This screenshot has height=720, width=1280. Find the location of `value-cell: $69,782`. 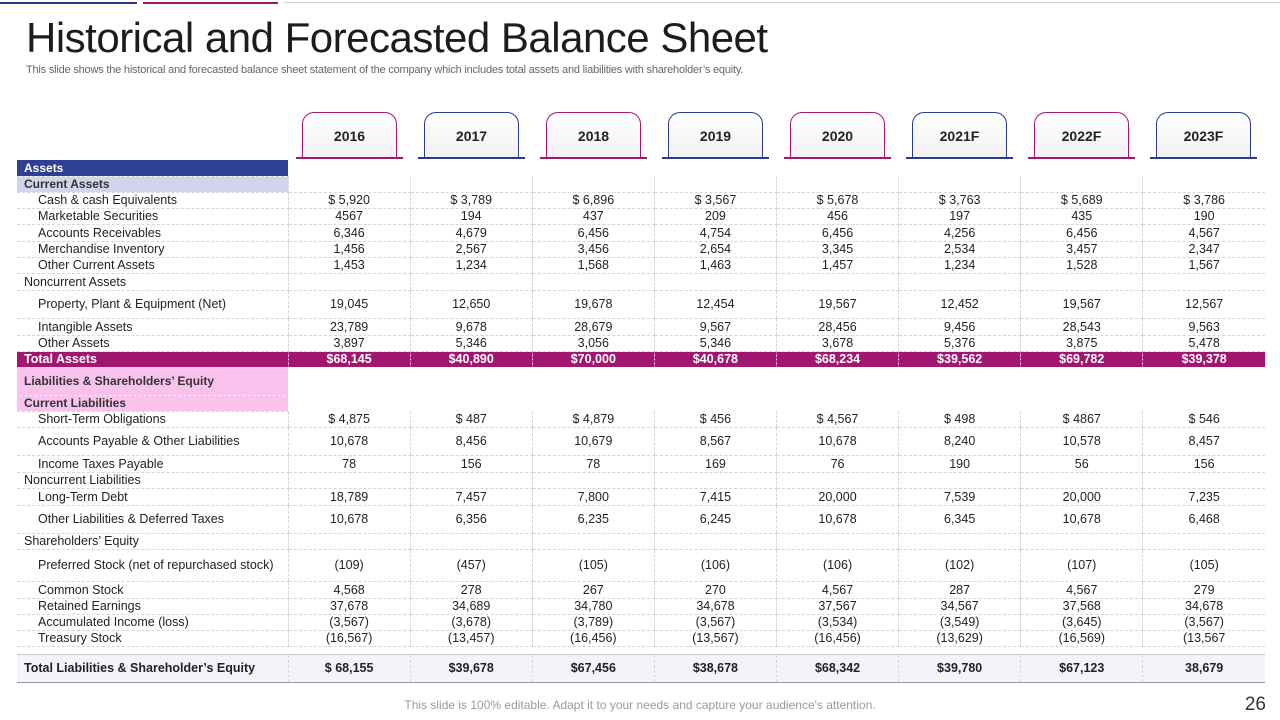

value-cell: $69,782 is located at coordinates (1081, 359).